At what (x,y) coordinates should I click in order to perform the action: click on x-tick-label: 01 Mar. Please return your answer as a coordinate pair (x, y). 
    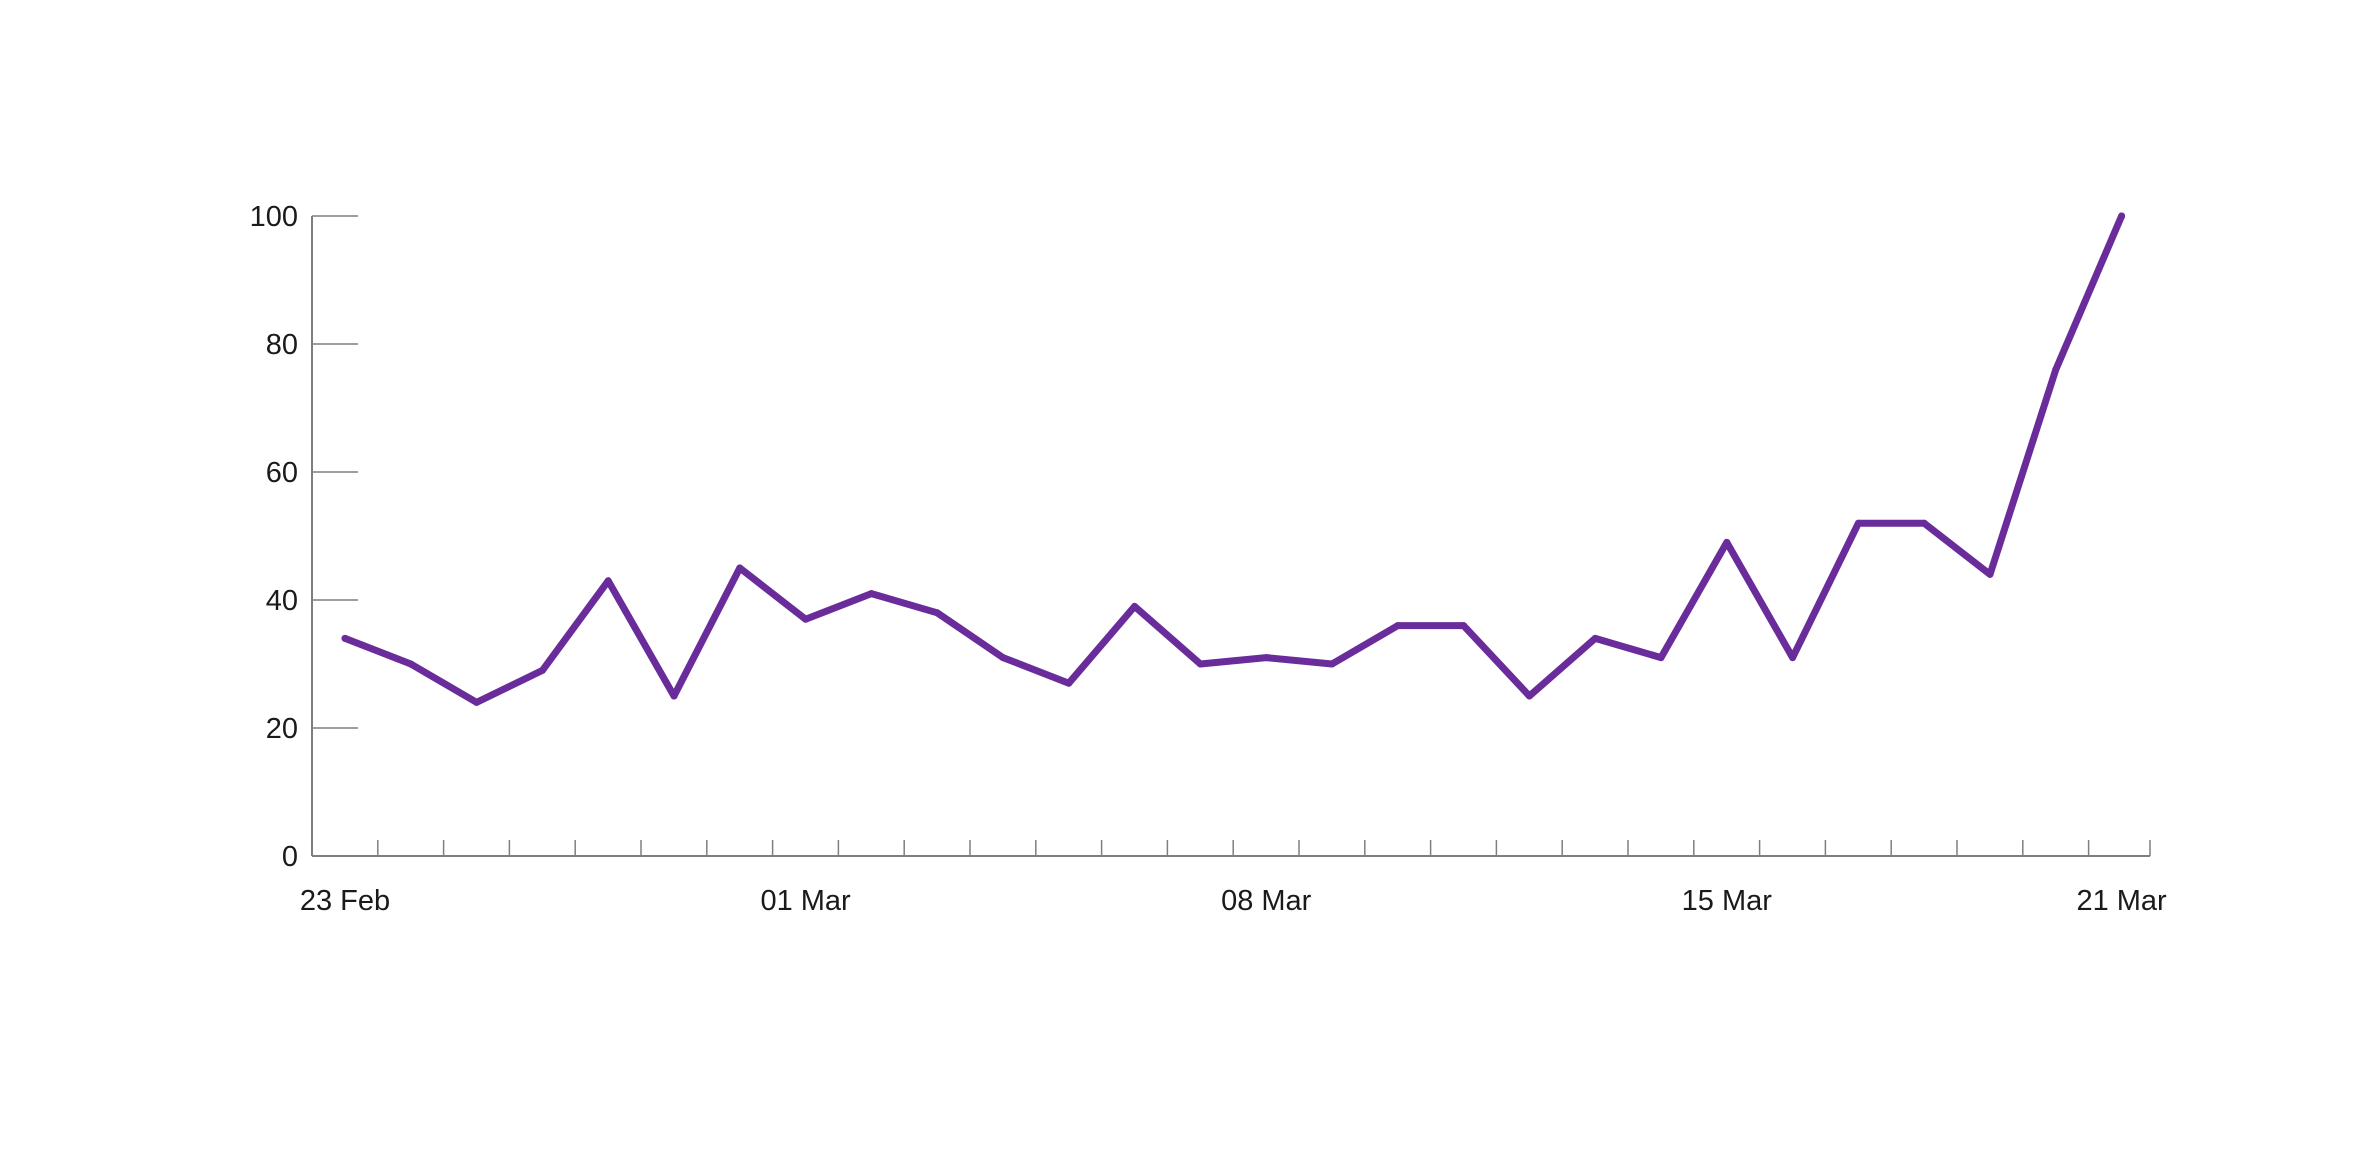
    Looking at the image, I should click on (805, 901).